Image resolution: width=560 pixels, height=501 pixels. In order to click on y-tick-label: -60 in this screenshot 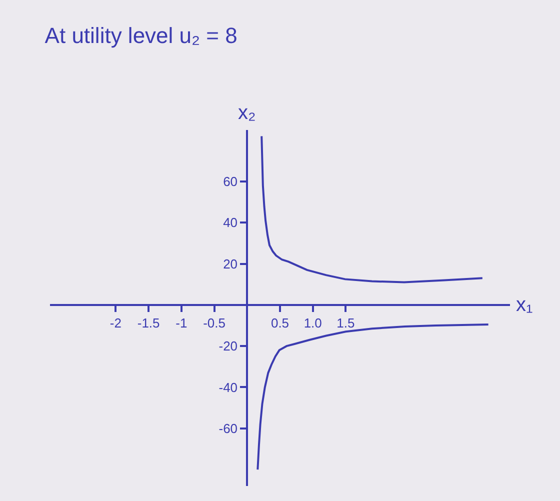, I will do `click(228, 428)`.